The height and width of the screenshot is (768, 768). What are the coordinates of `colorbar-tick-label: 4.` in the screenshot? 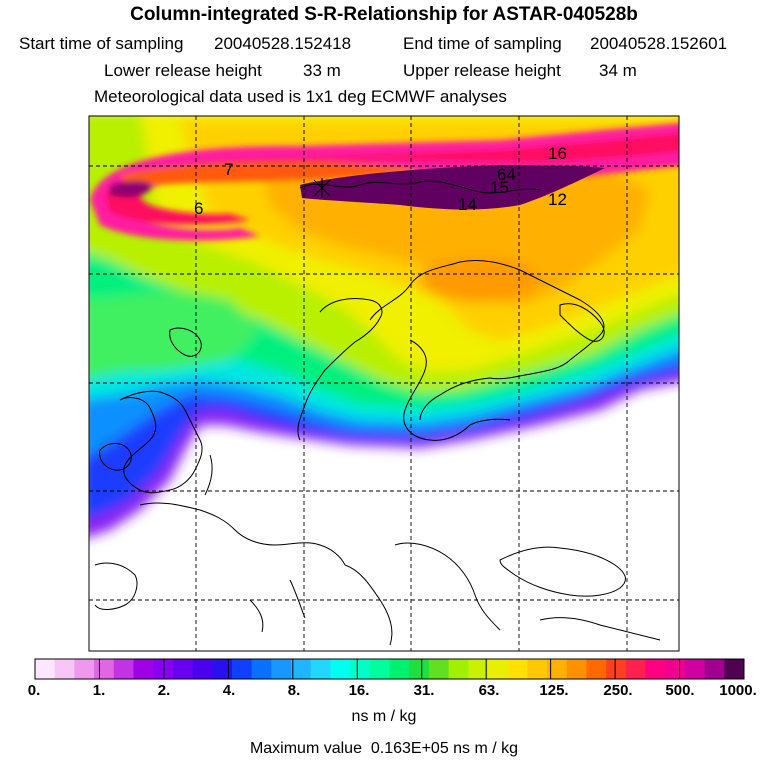 It's located at (229, 690).